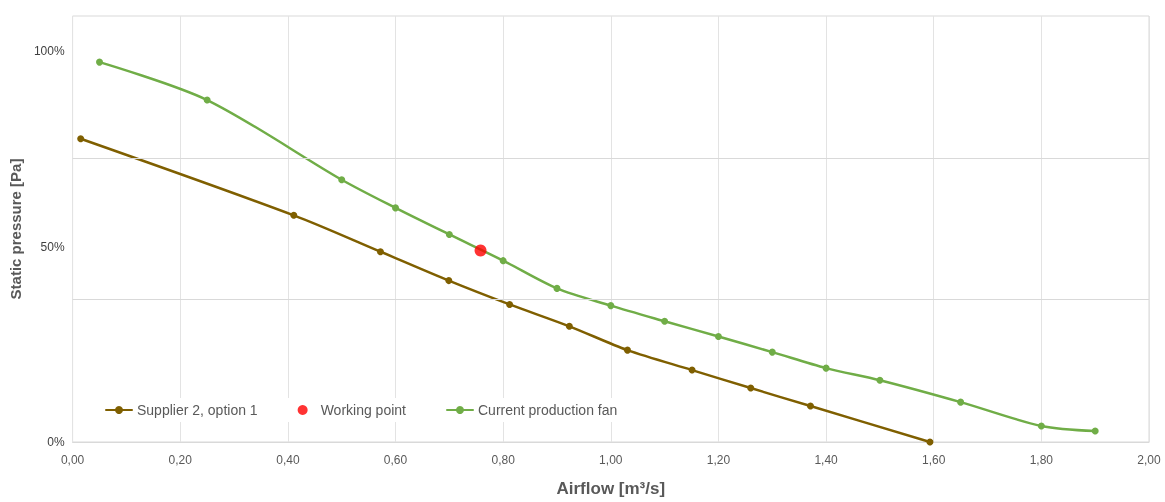 This screenshot has width=1165, height=502. I want to click on x-axis-title: Airflow [m³/s], so click(611, 488).